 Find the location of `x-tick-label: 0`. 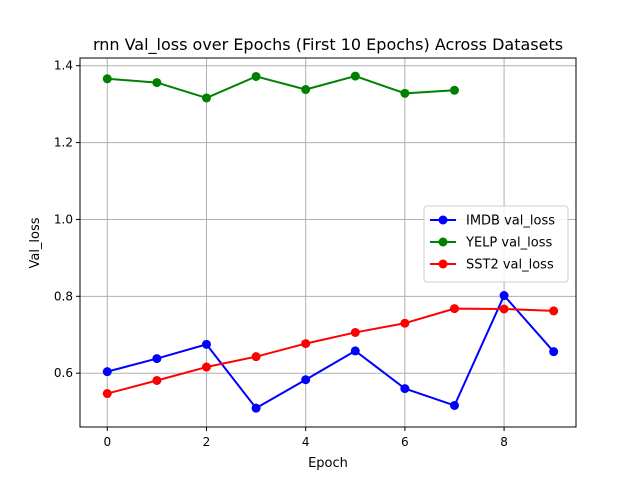

x-tick-label: 0 is located at coordinates (107, 442).